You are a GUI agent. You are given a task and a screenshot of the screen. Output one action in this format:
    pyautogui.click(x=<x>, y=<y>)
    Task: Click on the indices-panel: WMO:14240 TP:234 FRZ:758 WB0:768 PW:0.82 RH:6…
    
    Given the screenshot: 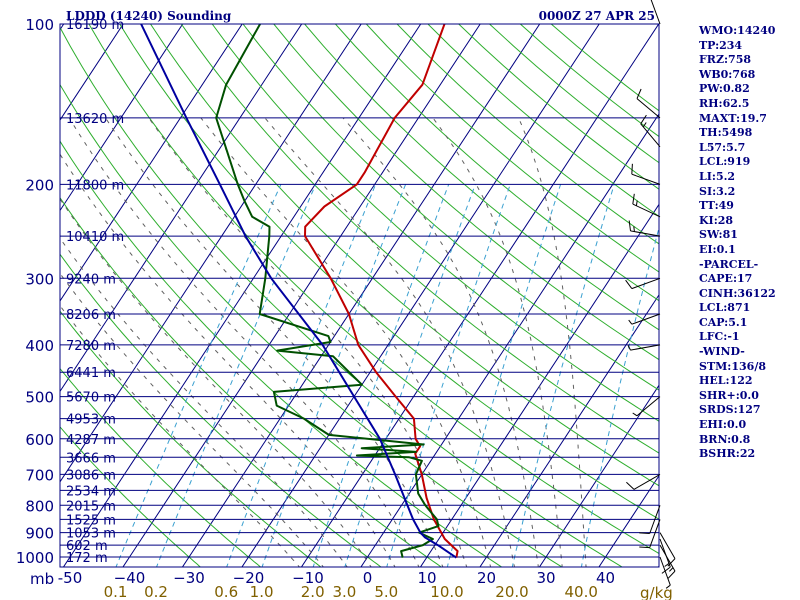 What is the action you would take?
    pyautogui.click(x=749, y=243)
    